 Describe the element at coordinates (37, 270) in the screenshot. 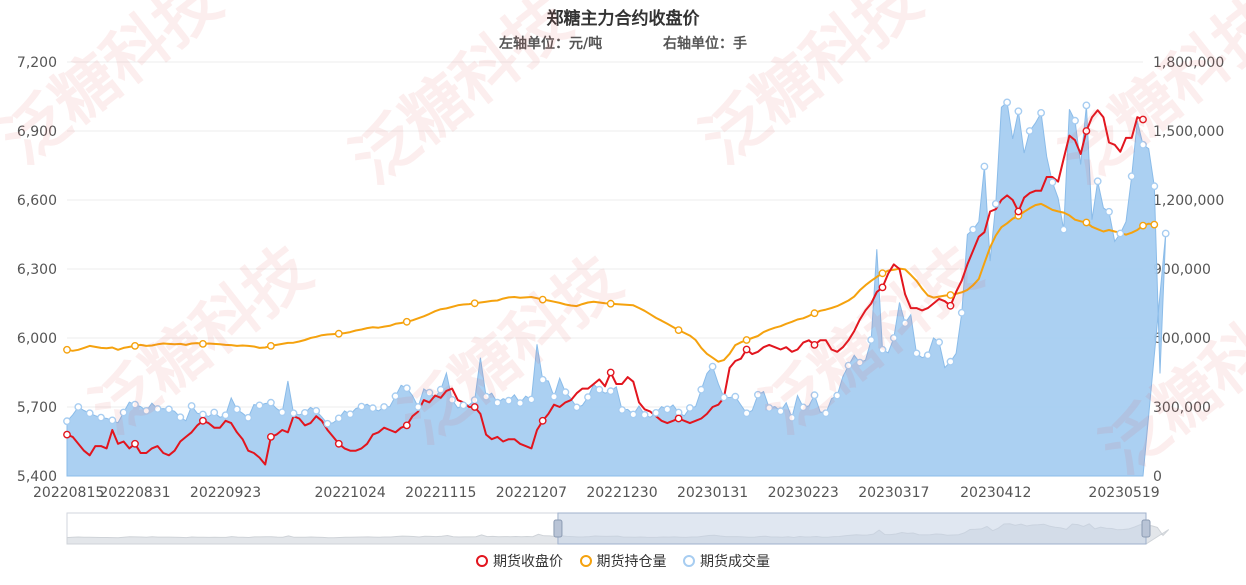

I see `y-left-tick-label: 6,300` at that location.